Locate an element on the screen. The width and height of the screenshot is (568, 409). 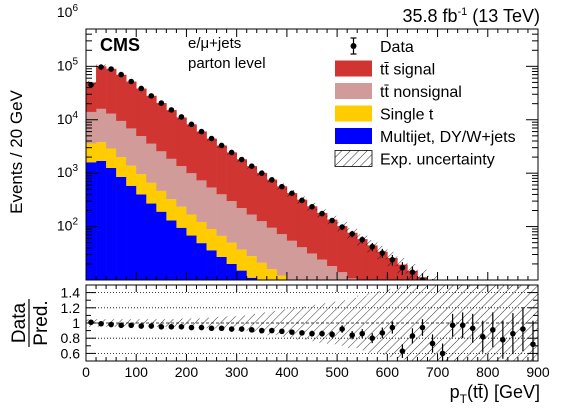
y-tick-label: 10⁶ is located at coordinates (68, 11).